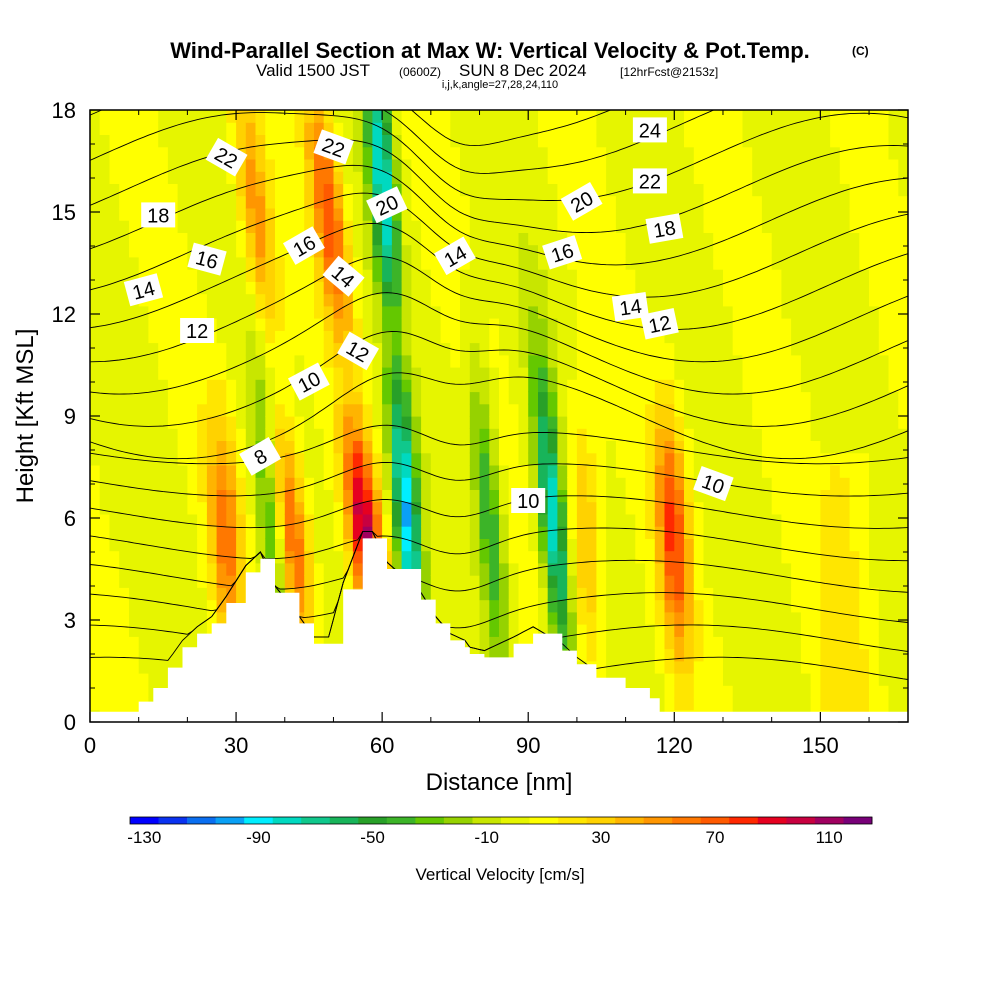 The height and width of the screenshot is (1000, 1000). Describe the element at coordinates (581, 201) in the screenshot. I see `theta-label: 20` at that location.